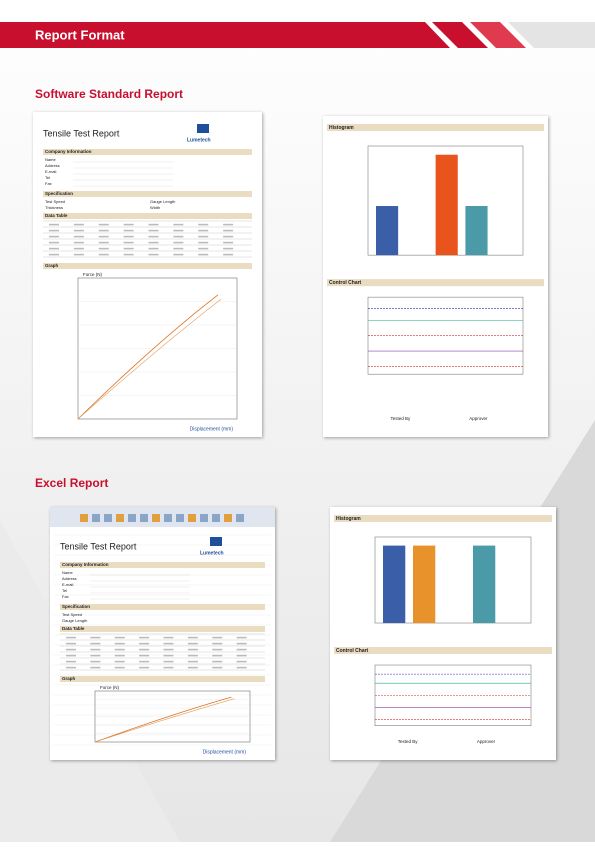 This screenshot has height=847, width=595. What do you see at coordinates (401, 418) in the screenshot?
I see `signature: Tested By` at bounding box center [401, 418].